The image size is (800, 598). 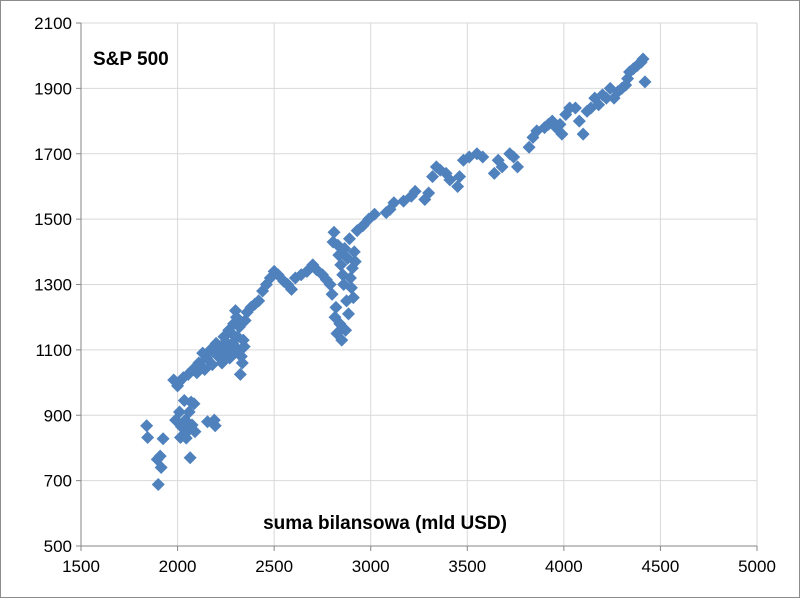 What do you see at coordinates (564, 566) in the screenshot?
I see `x-tick-label: 4000` at bounding box center [564, 566].